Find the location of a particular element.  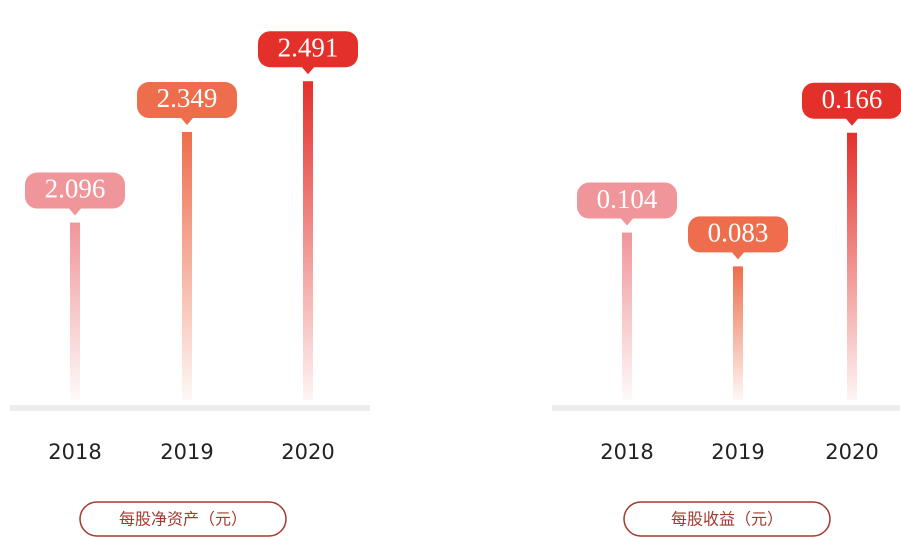

value-label: 0.166 is located at coordinates (852, 99).